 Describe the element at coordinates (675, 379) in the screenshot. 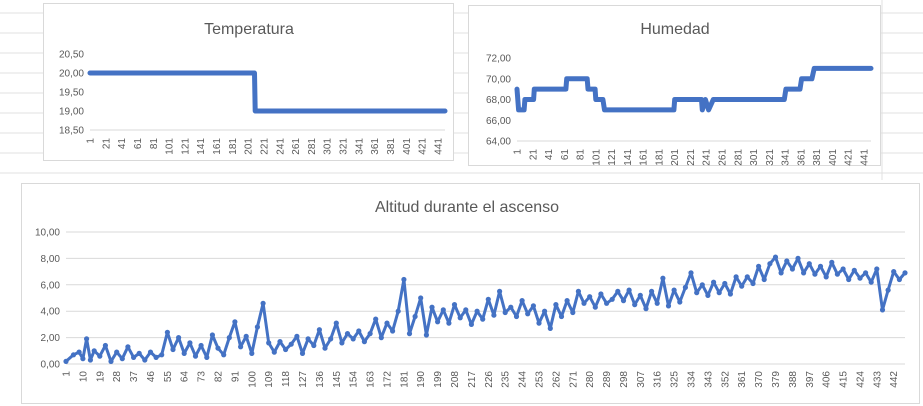

I see `x-tick-label: 325` at that location.